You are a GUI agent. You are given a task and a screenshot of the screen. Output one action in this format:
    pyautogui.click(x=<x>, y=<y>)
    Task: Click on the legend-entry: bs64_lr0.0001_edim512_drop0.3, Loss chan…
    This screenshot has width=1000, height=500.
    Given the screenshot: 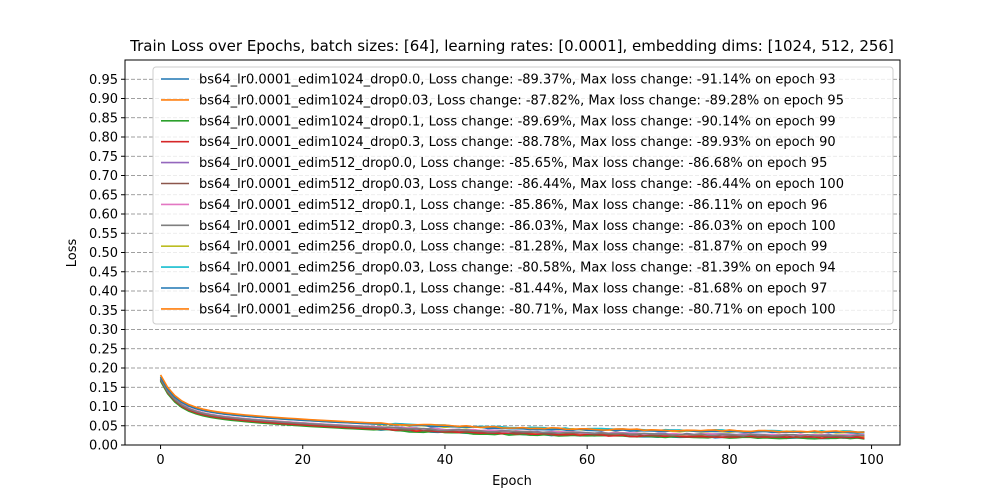 What is the action you would take?
    pyautogui.click(x=517, y=226)
    